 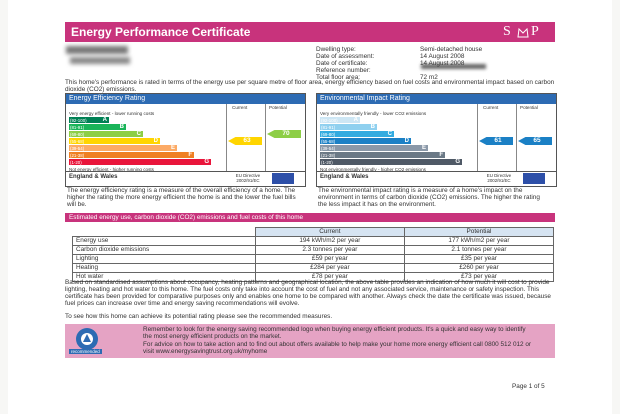 What do you see at coordinates (342, 63) in the screenshot?
I see `property-label: Date of certificate:` at bounding box center [342, 63].